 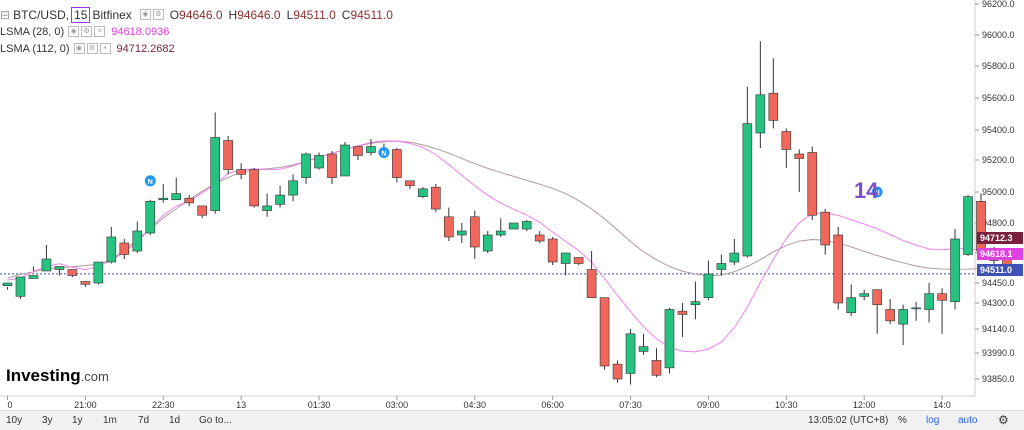 I want to click on range-1d-button: 1d, so click(x=175, y=420).